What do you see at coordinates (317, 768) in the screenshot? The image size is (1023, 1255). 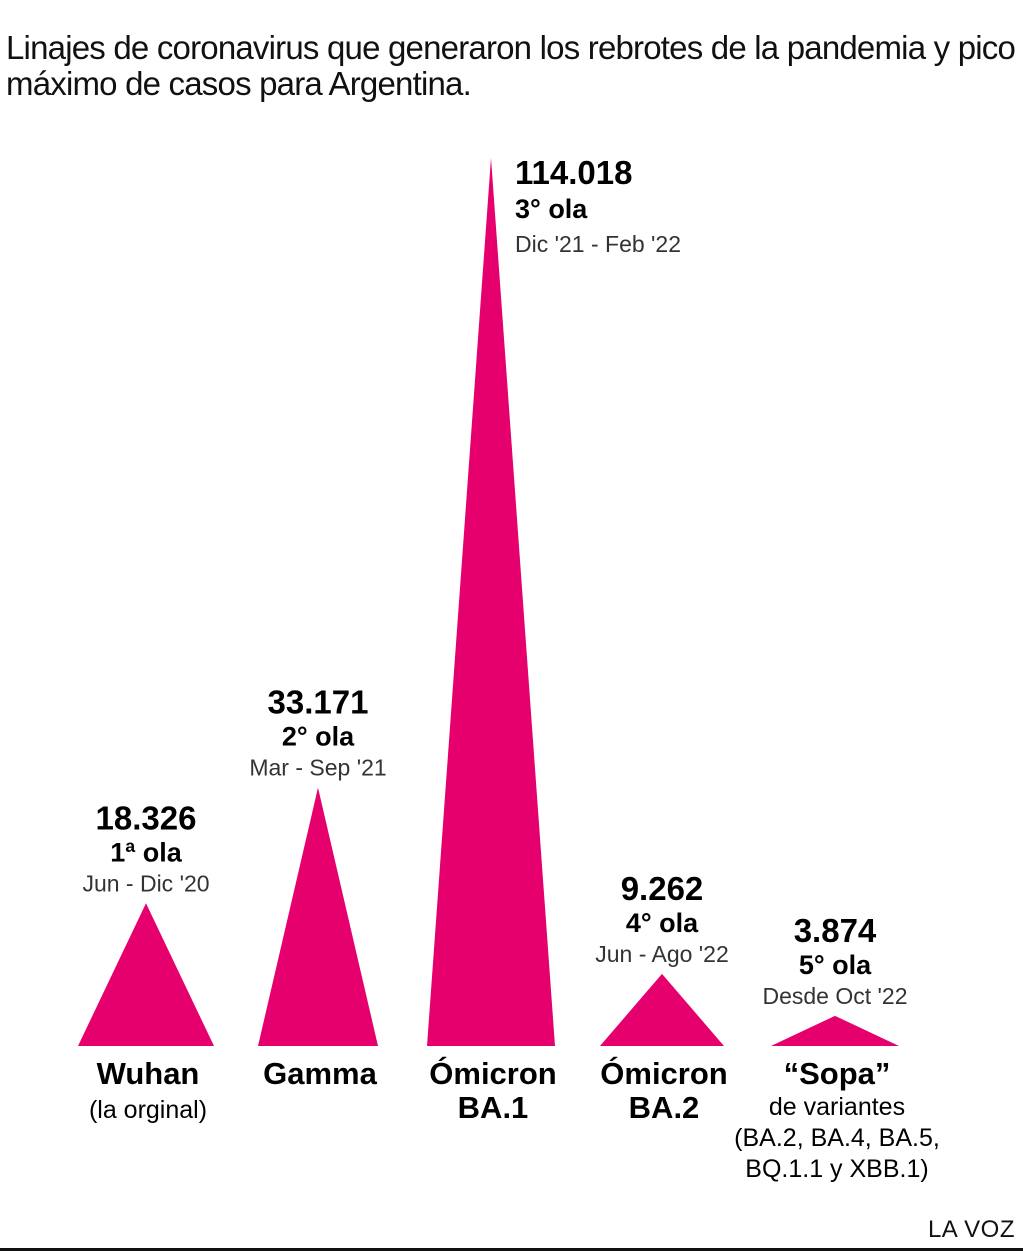 I see `period-label: Mar - Sep '21` at bounding box center [317, 768].